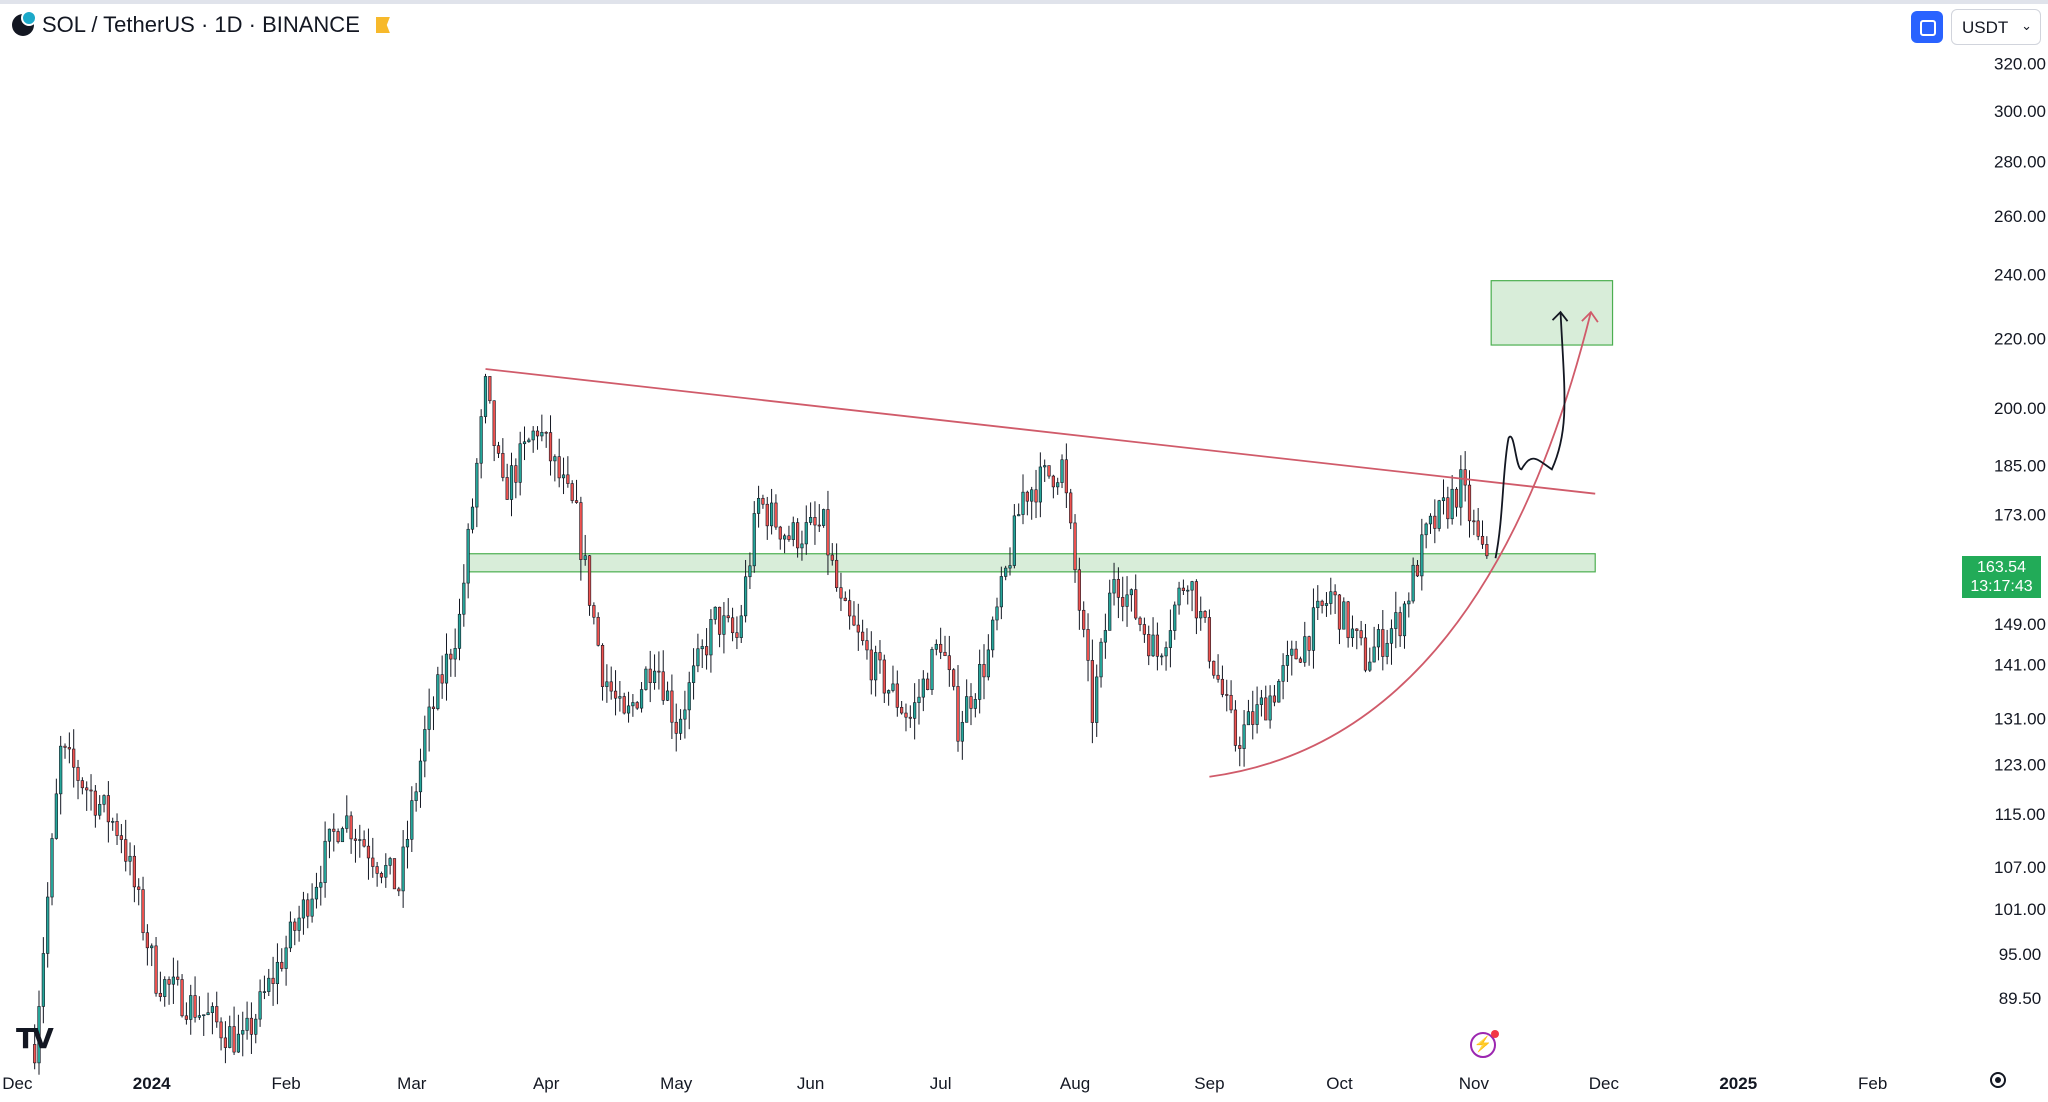 The image size is (2048, 1102). Describe the element at coordinates (1872, 1083) in the screenshot. I see `time-tick-label: Feb` at that location.